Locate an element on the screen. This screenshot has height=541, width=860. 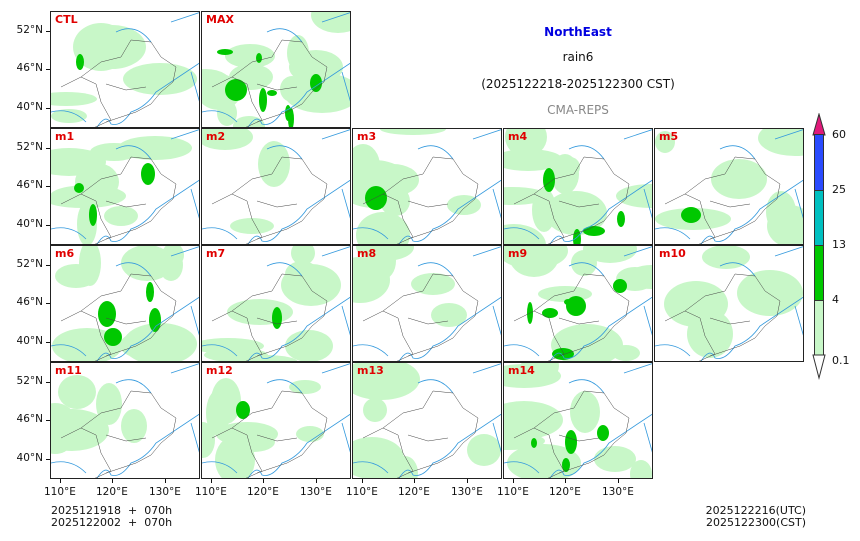
ensemble-map-panel: m5 is located at coordinates (729, 186).